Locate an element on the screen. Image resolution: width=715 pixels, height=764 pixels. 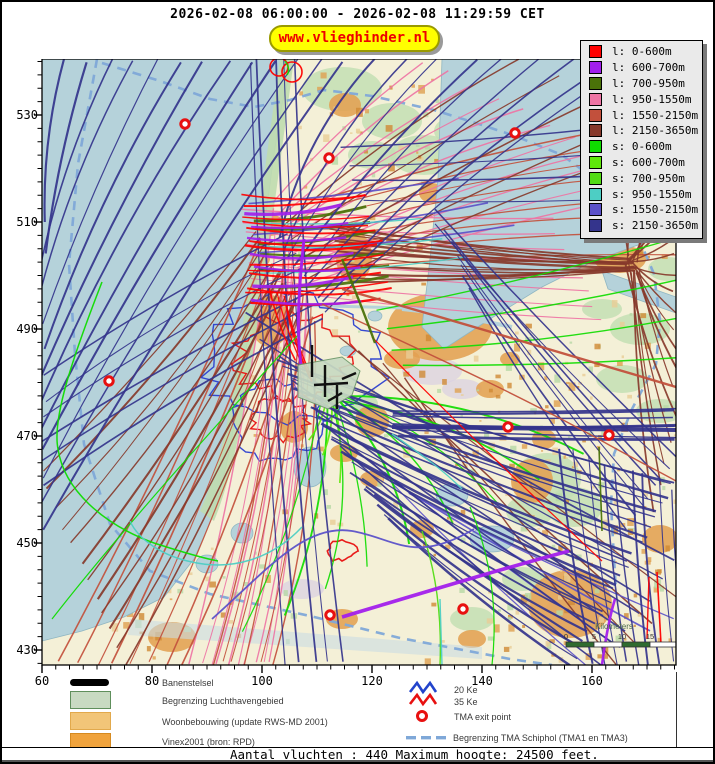
altitude-legend-item: l: 2150-3650m is located at coordinates (641, 131).